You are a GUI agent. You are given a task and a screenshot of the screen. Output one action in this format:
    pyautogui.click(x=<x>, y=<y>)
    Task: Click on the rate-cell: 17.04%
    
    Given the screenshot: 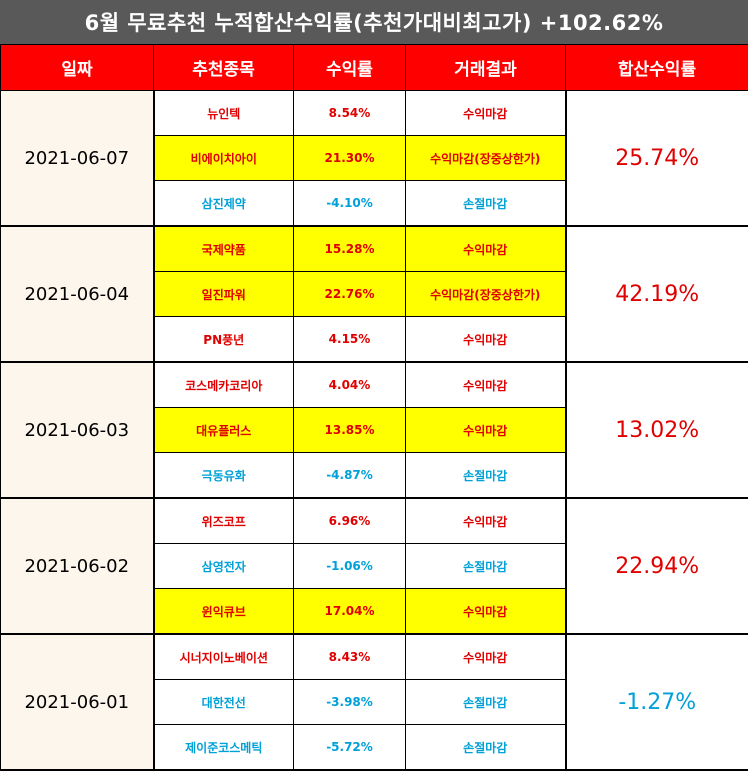 What is the action you would take?
    pyautogui.click(x=350, y=612)
    